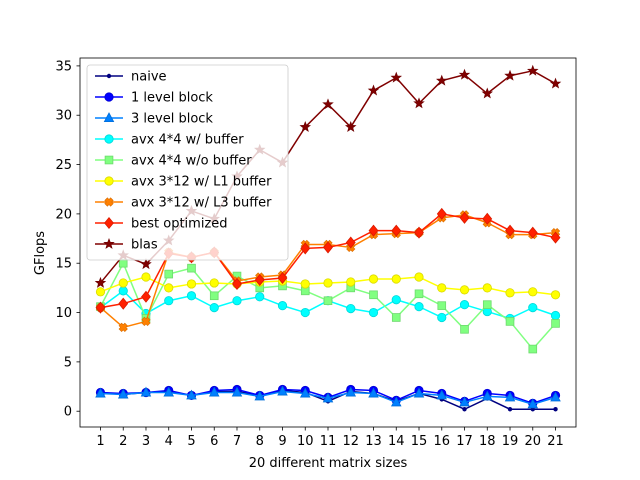  I want to click on x-tick-label: 21, so click(555, 441).